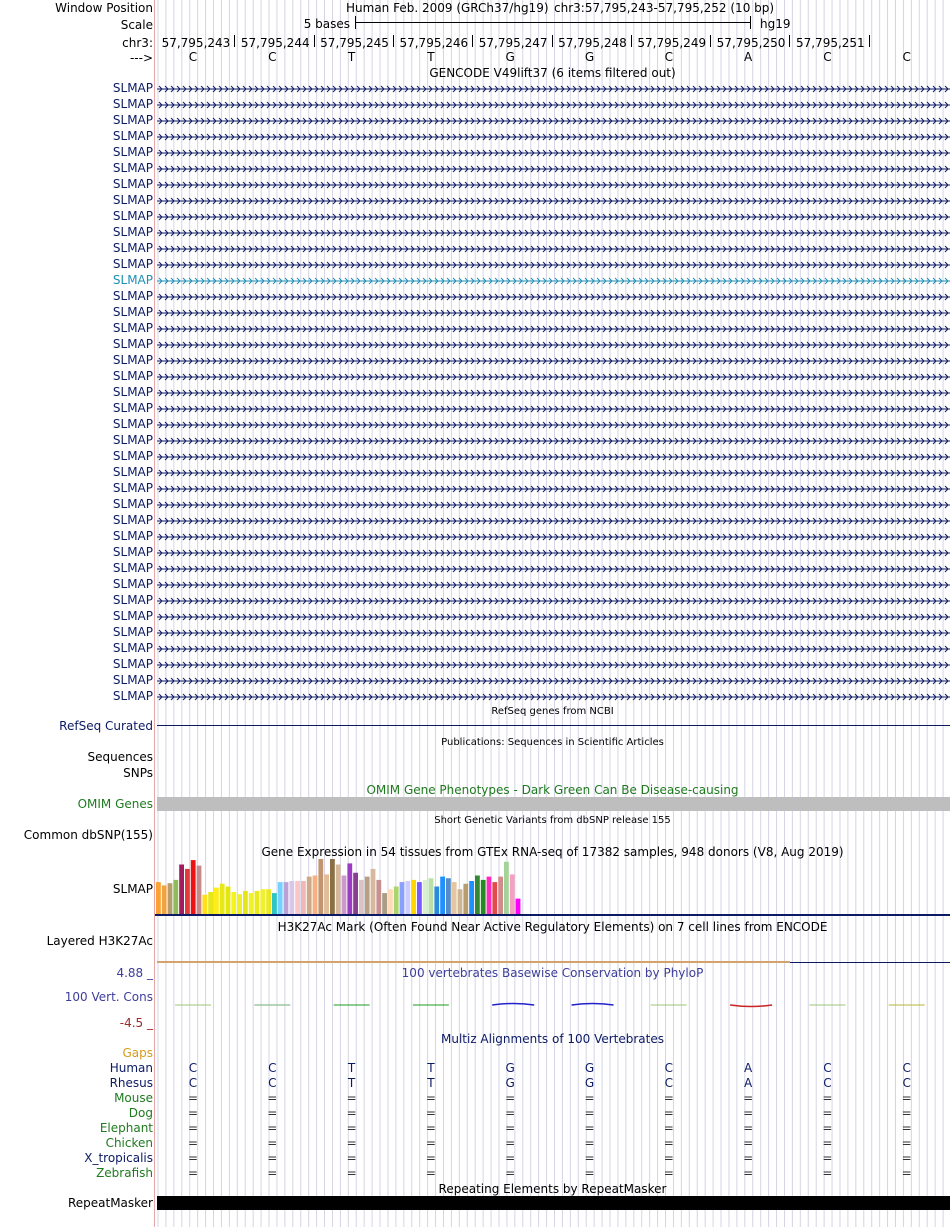  What do you see at coordinates (552, 73) in the screenshot?
I see `gencode-title: GENCODE V49lift37 (6 items filtered out)` at bounding box center [552, 73].